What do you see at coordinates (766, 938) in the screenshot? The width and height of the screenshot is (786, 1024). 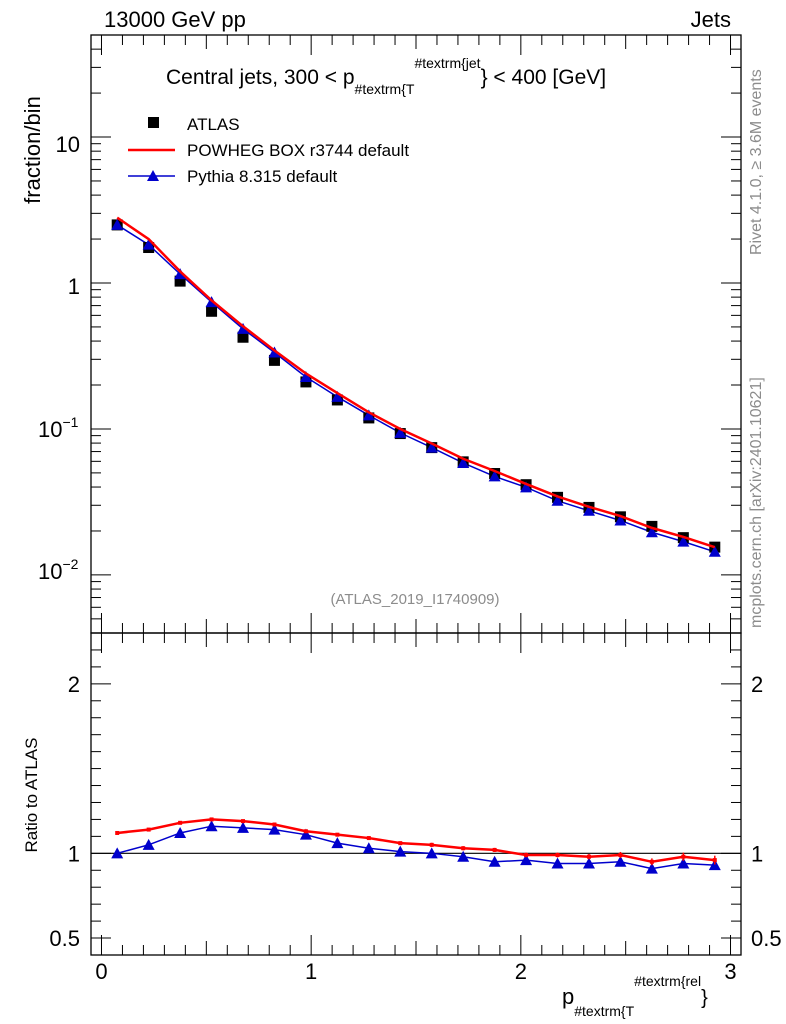 I see `ratio-ytick-label-right: 0.5` at bounding box center [766, 938].